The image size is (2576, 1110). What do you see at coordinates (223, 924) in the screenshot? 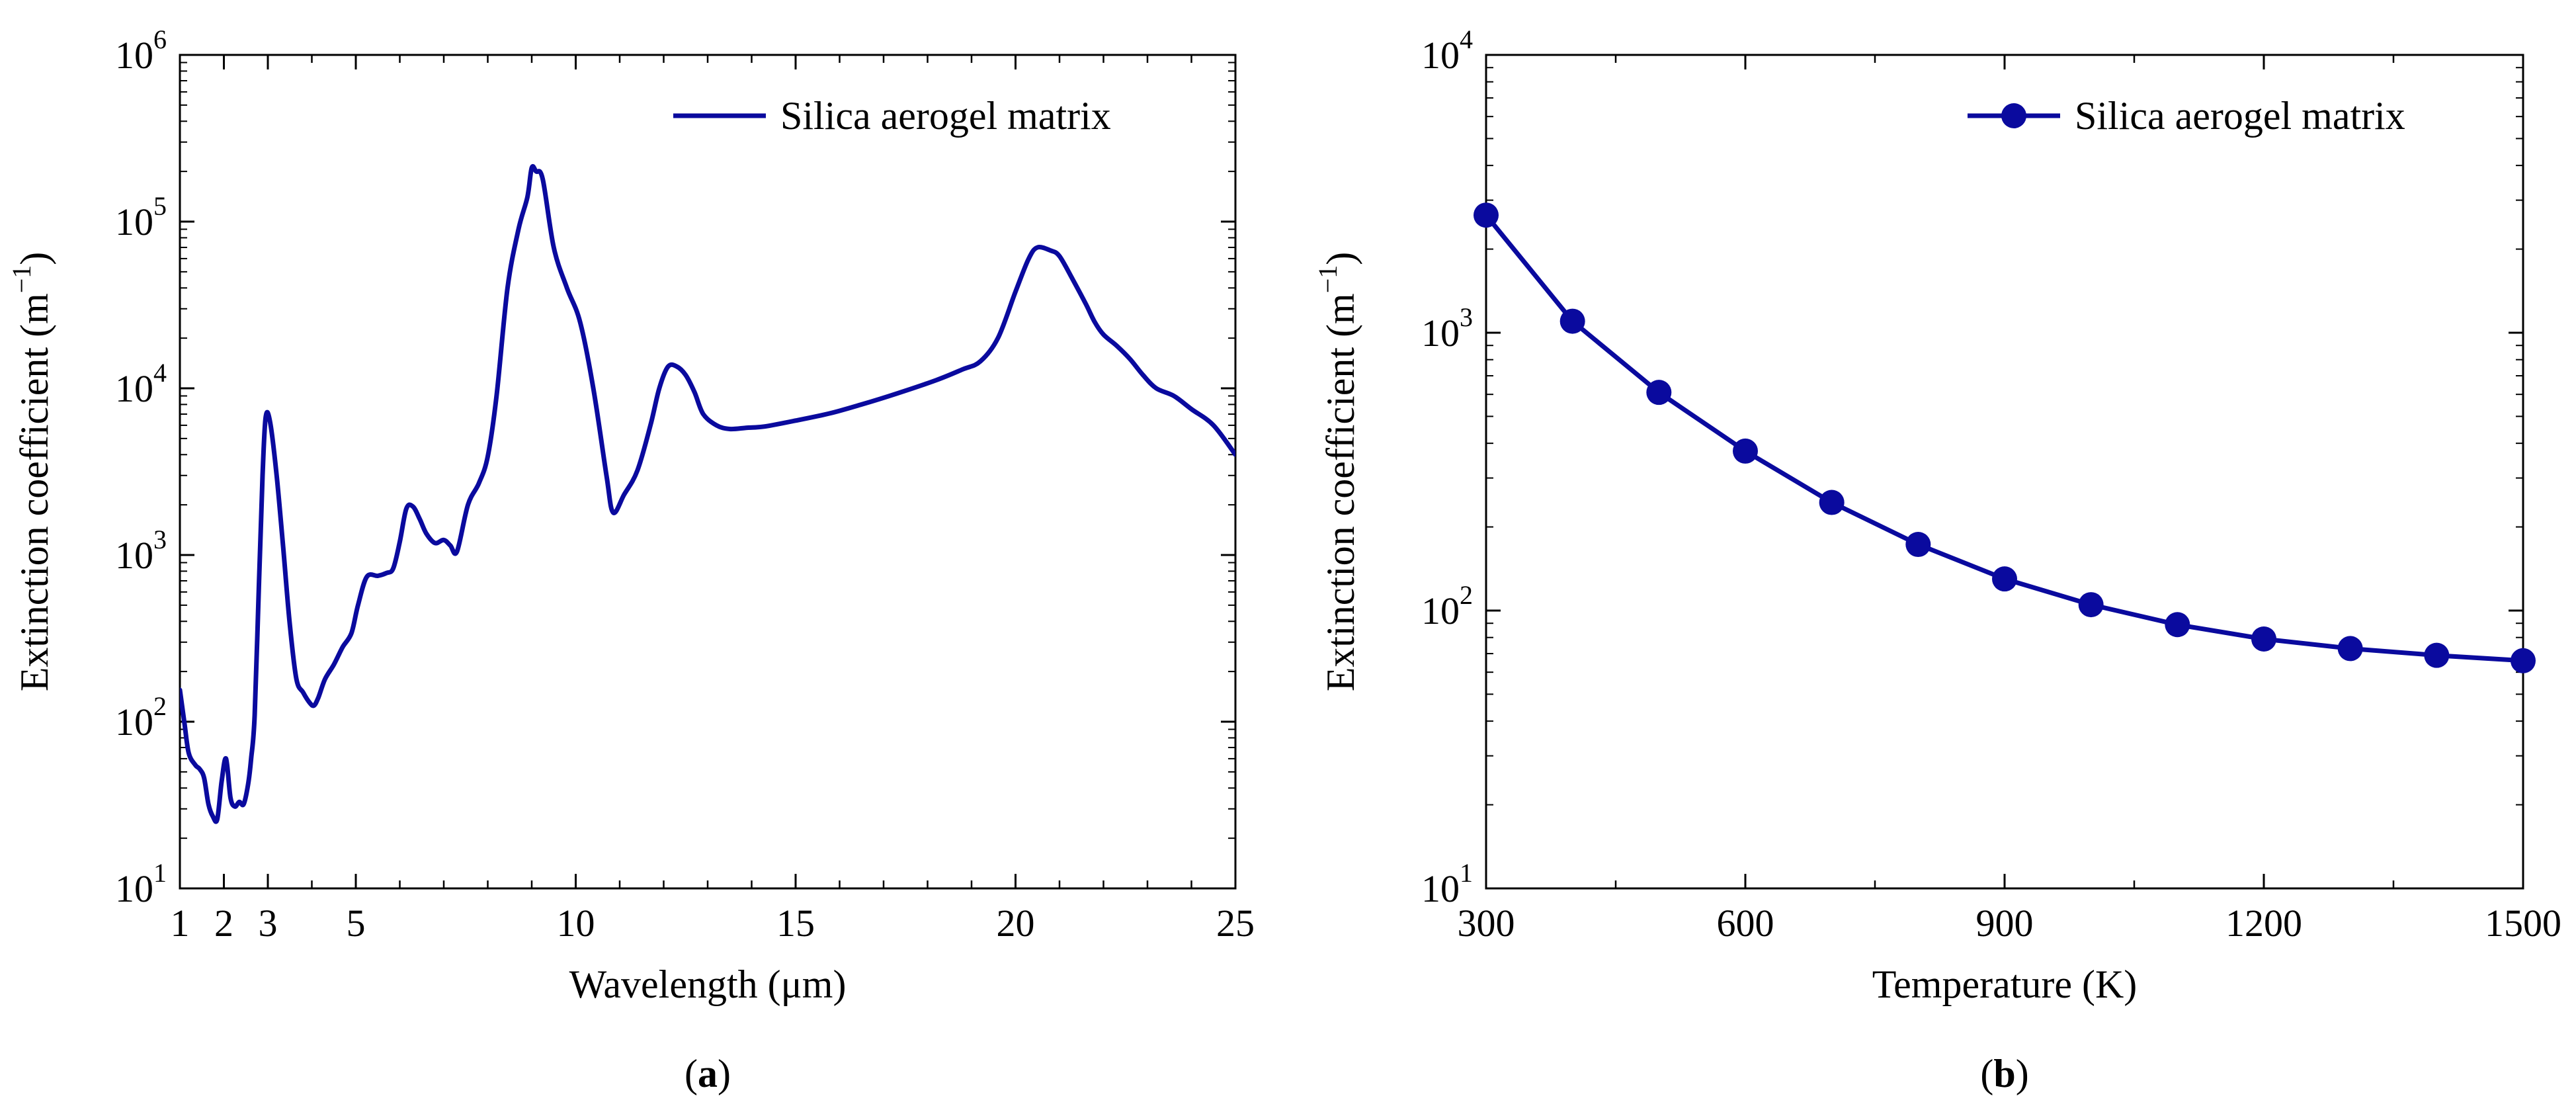
I see `x-tick-label: 2` at bounding box center [223, 924].